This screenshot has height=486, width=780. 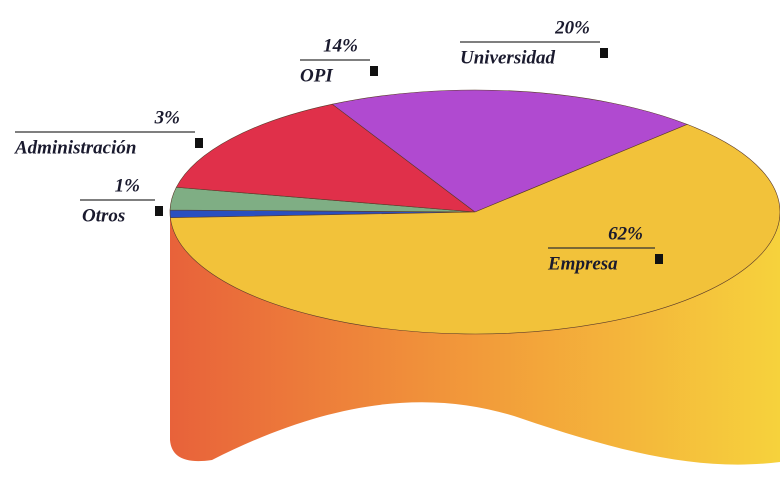 I want to click on value-label: 3%, so click(x=167, y=117).